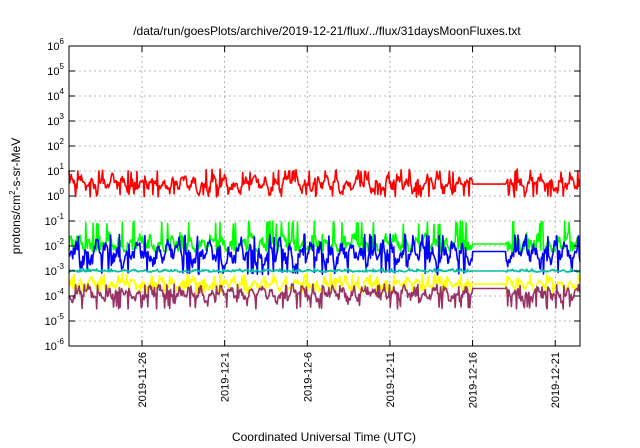 The width and height of the screenshot is (640, 448). Describe the element at coordinates (143, 379) in the screenshot. I see `x-tick-label: 2019-11-26` at that location.